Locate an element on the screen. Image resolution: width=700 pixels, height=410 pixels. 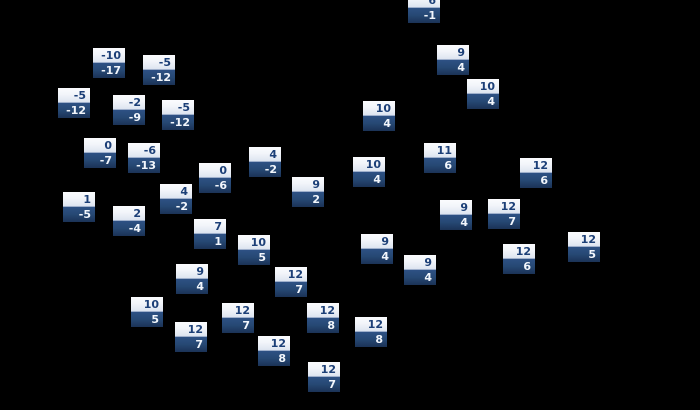
marker-bottom-value: -4 is located at coordinates (129, 228).